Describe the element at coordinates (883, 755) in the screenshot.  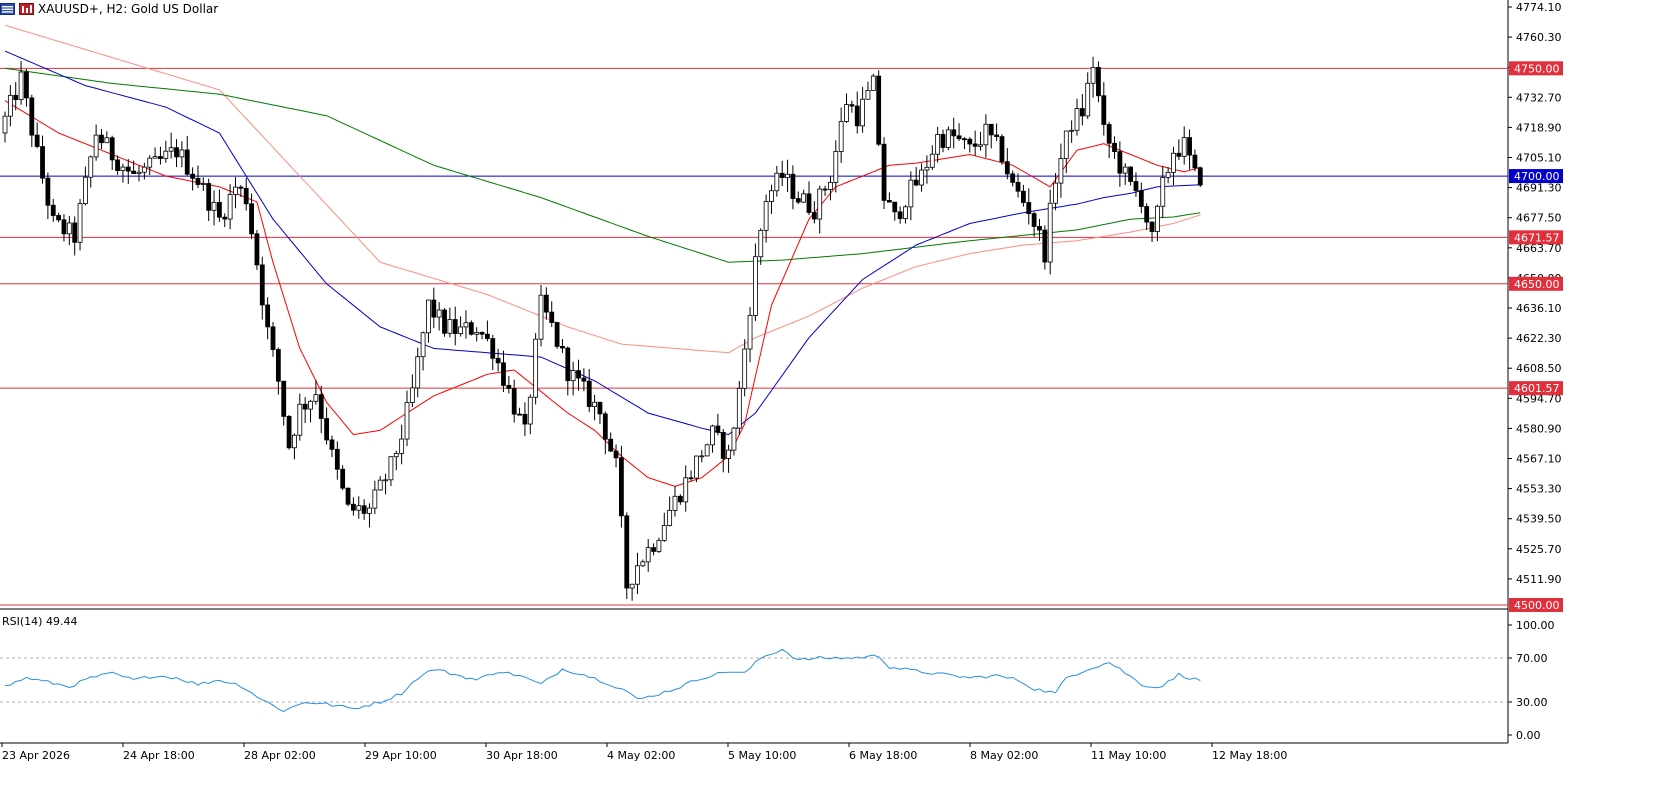
I see `time-tick-label: 6 May 18:00` at that location.